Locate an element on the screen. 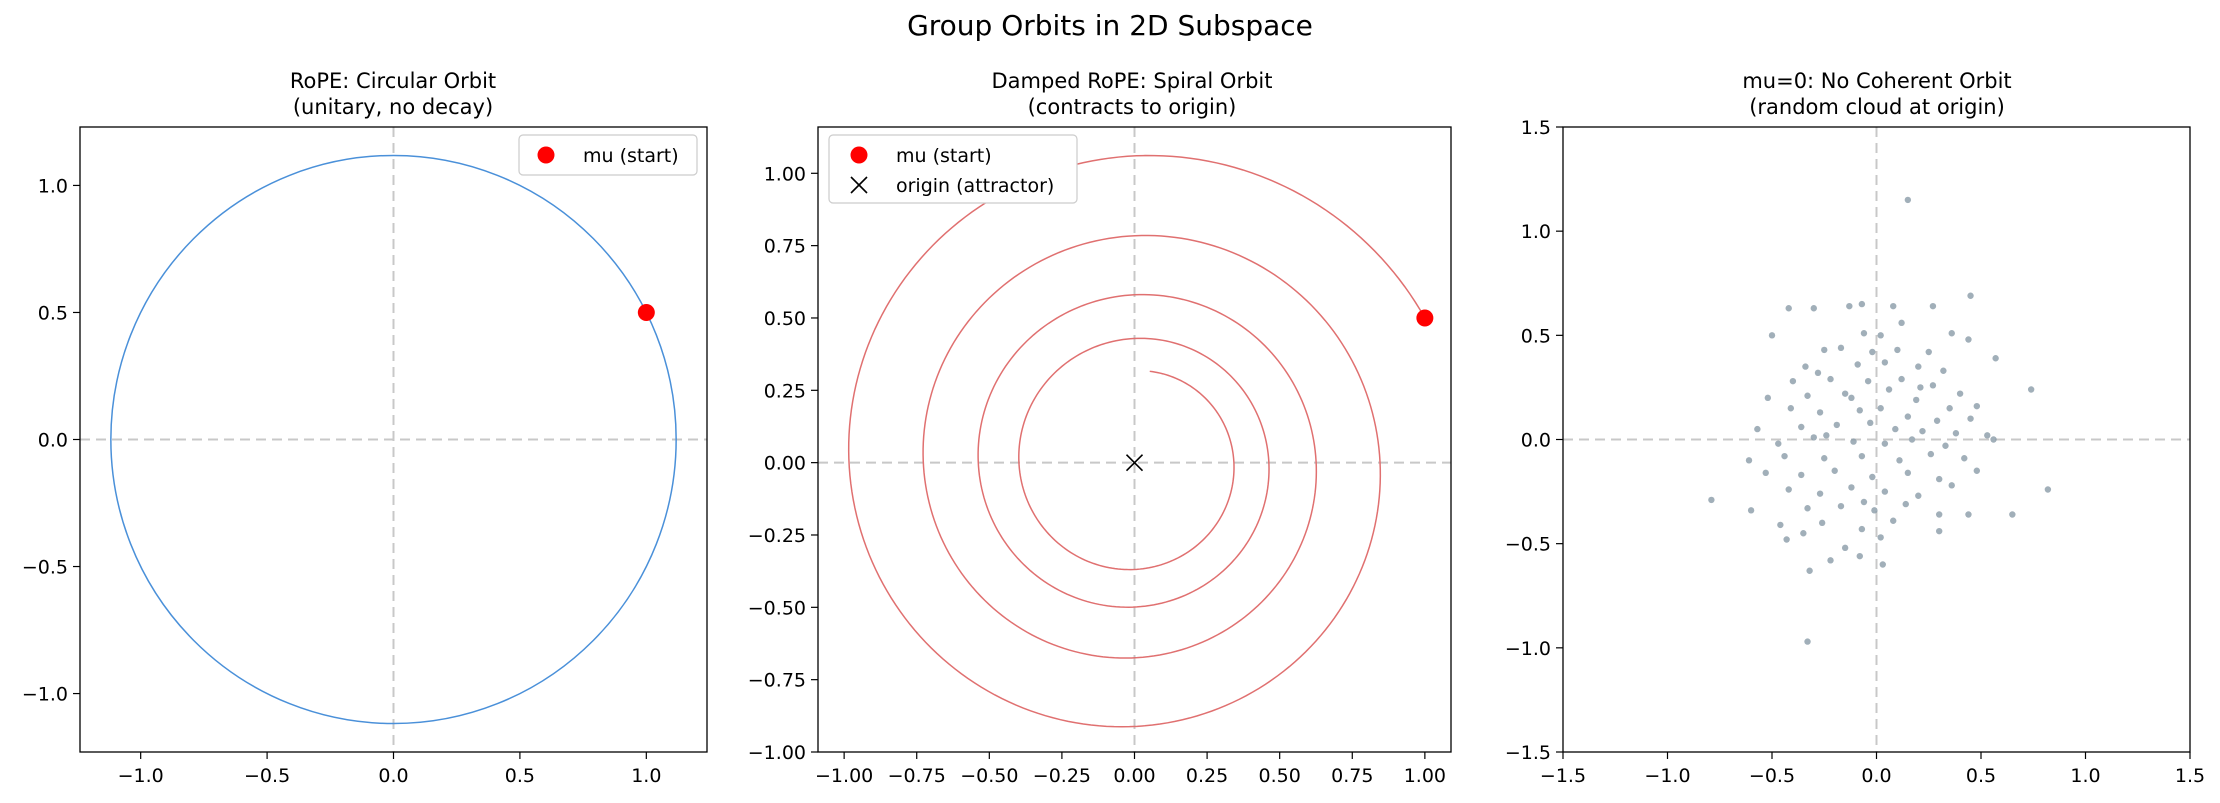 This screenshot has width=2220, height=803. y-tick-label: 0.0 is located at coordinates (53, 441).